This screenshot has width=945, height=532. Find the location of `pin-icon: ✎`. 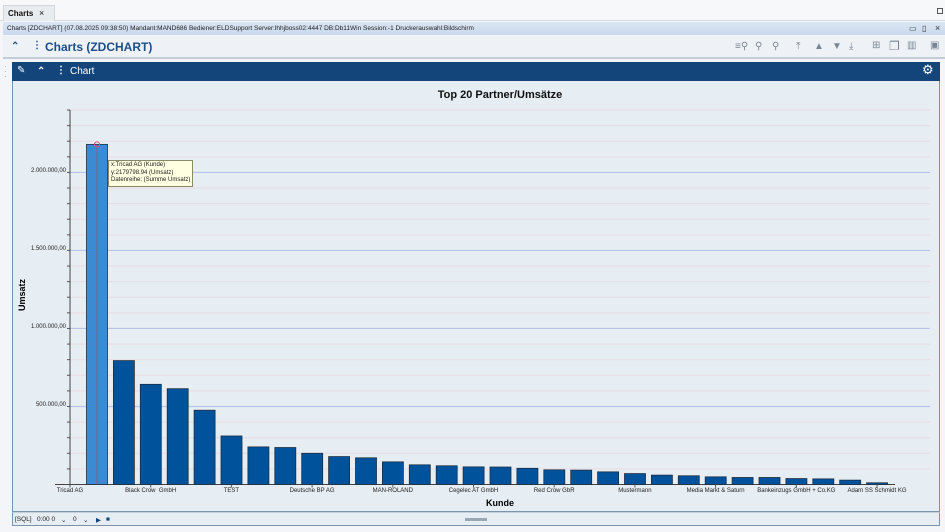

pin-icon: ✎ is located at coordinates (21, 70).